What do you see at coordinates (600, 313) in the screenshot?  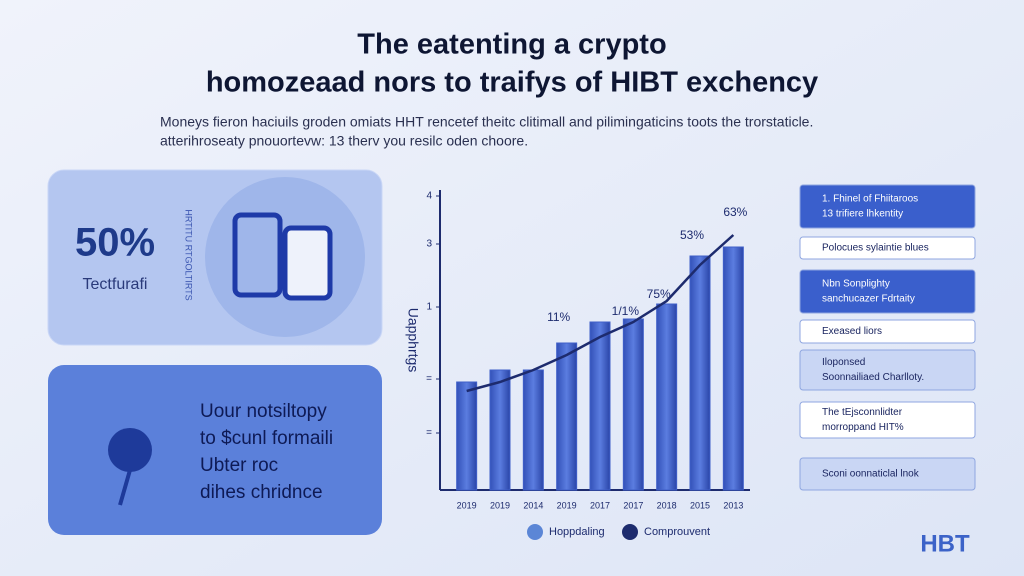 I see `trend-line` at bounding box center [600, 313].